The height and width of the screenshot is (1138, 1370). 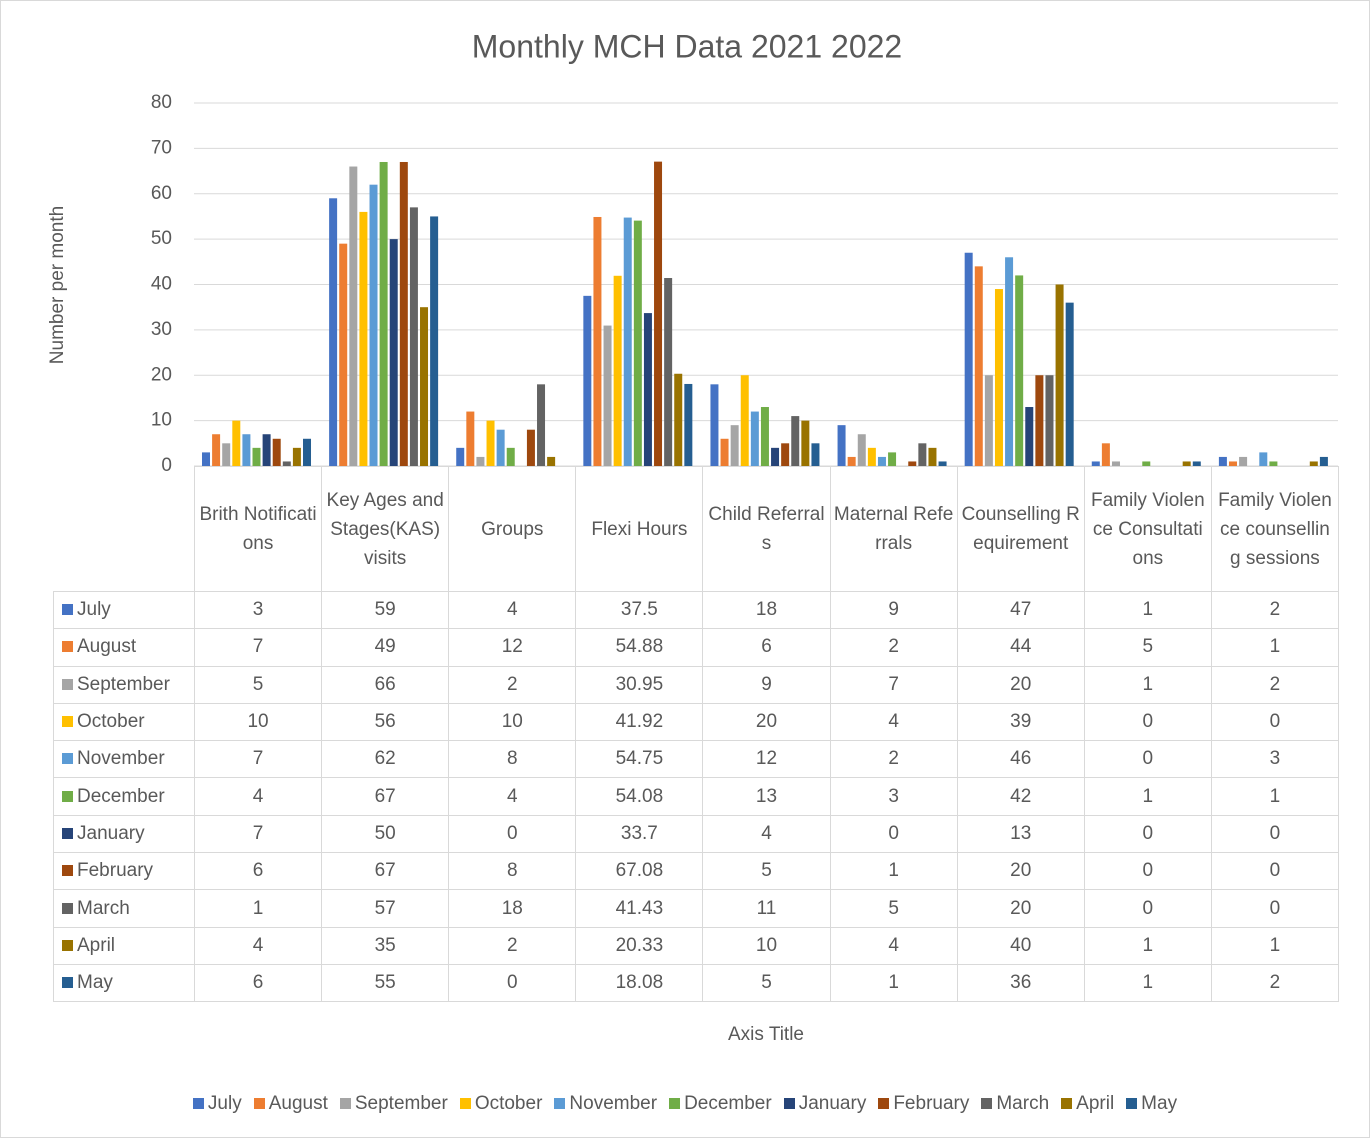 I want to click on category-label: Groups, so click(x=512, y=529).